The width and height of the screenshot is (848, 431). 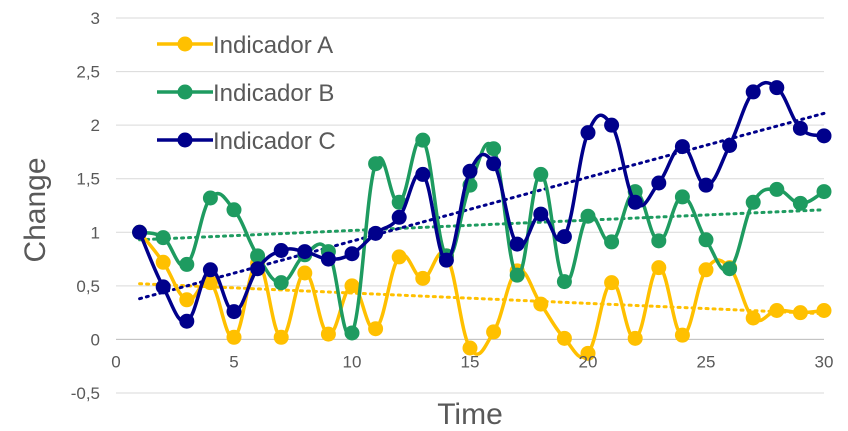 I want to click on legend-label-3: Indicador C, so click(x=274, y=141).